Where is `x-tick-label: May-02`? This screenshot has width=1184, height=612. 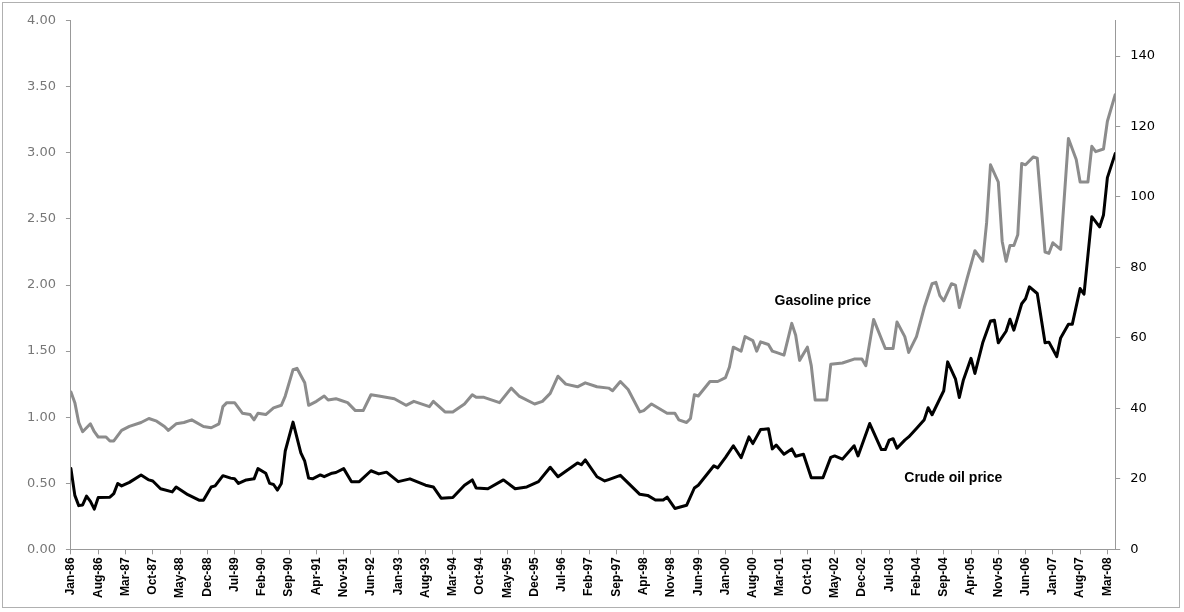
x-tick-label: May-02 is located at coordinates (833, 577).